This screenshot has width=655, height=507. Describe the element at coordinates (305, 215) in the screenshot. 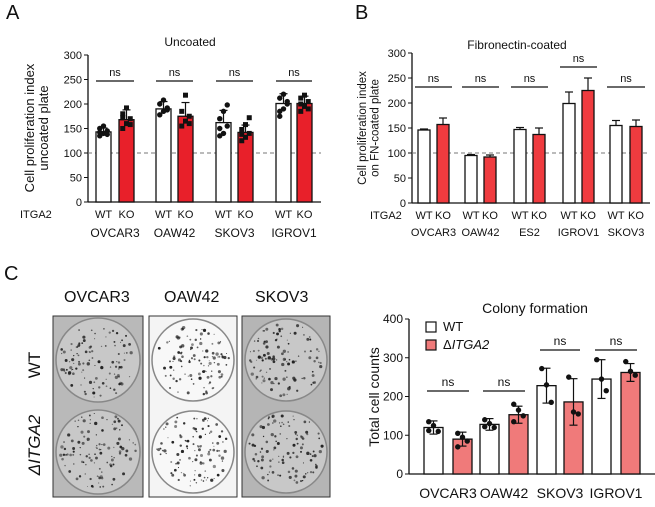

I see `subcategory-label: KO` at that location.